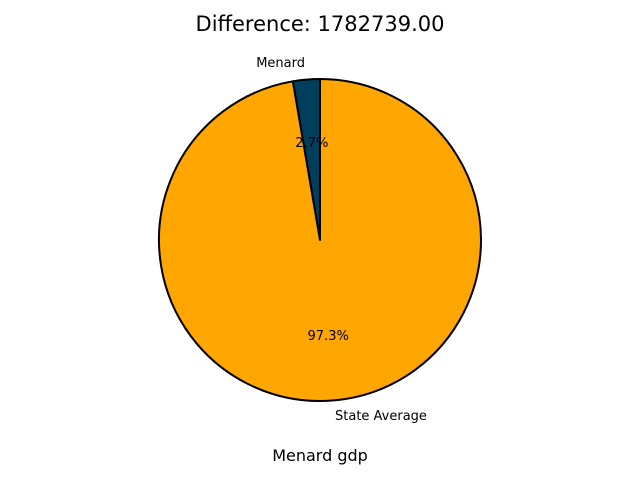 The height and width of the screenshot is (480, 640). Describe the element at coordinates (381, 416) in the screenshot. I see `slice-label: State Average` at that location.